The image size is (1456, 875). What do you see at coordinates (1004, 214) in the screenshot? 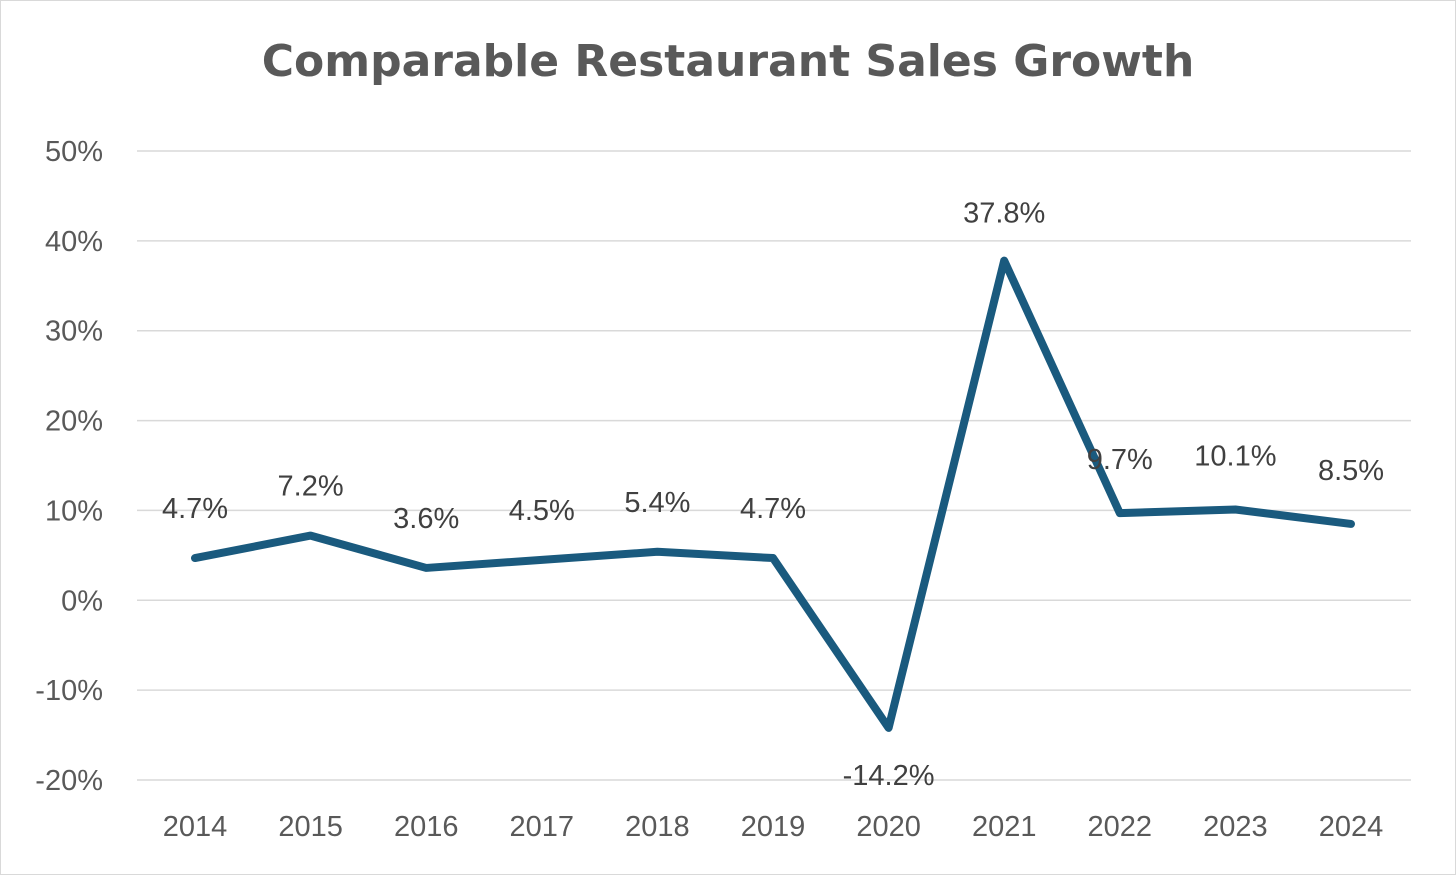
I see `data-label: 37.8%` at bounding box center [1004, 214].